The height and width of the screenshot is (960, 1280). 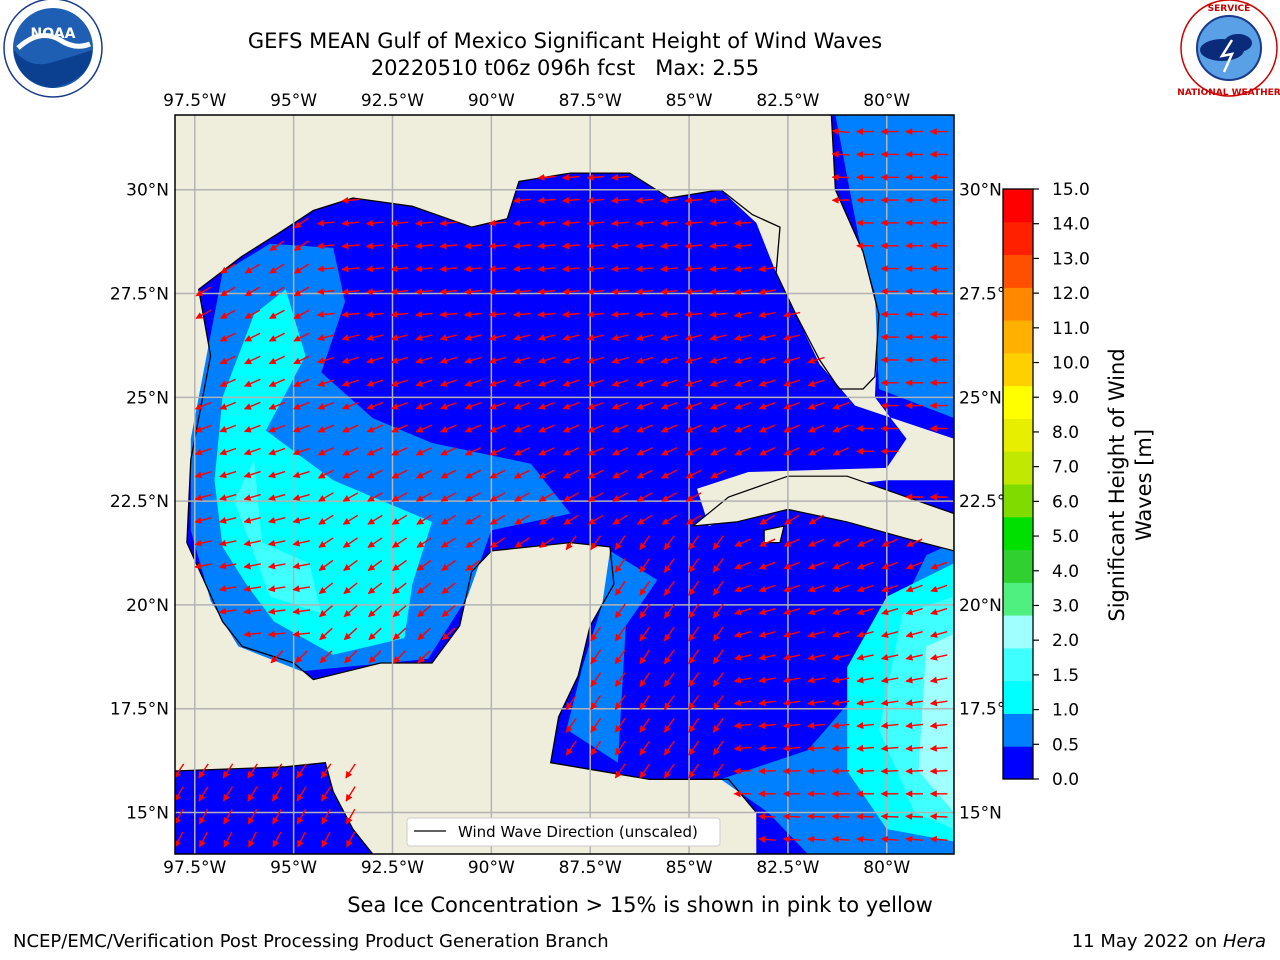 I want to click on pacific-coastline, so click(x=274, y=807).